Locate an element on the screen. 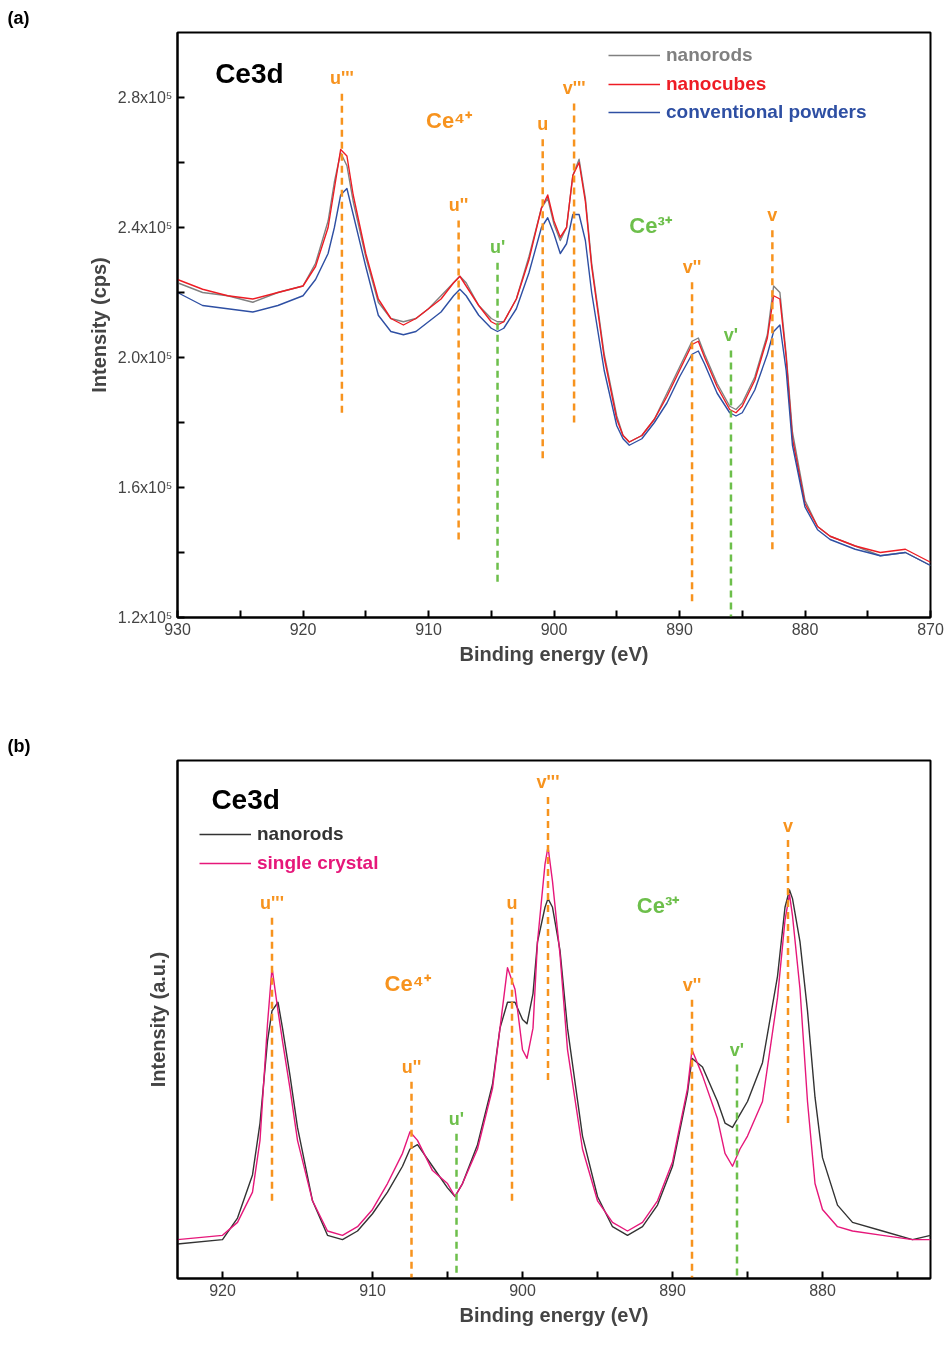 This screenshot has width=944, height=1357. legend-label: single crystal is located at coordinates (318, 862).